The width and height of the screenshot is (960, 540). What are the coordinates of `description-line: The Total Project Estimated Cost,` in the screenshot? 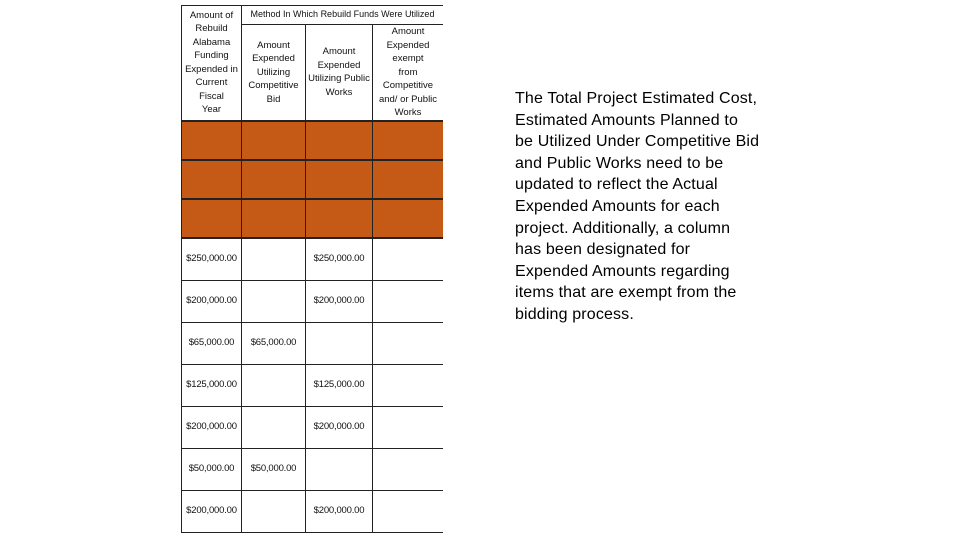 It's located at (636, 98).